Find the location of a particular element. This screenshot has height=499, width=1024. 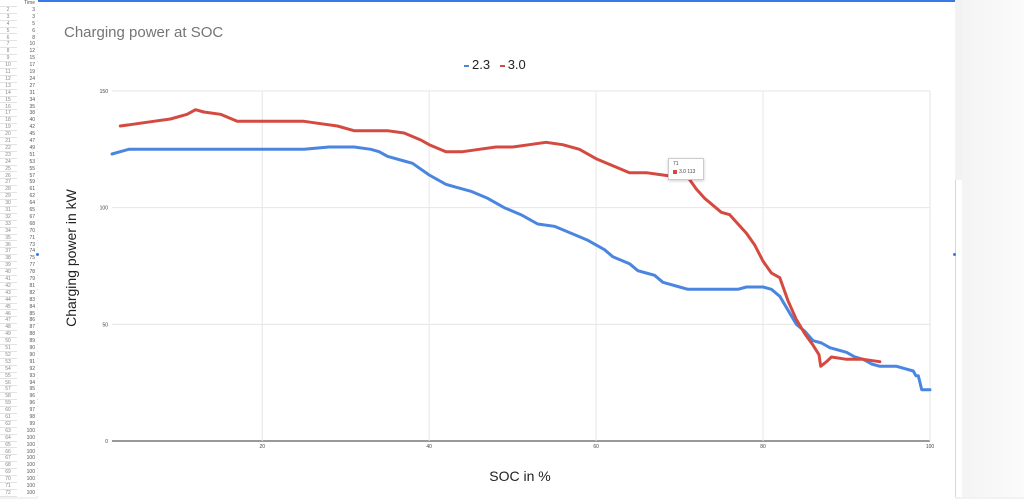

sheet-row-index: 19 is located at coordinates (8, 127).